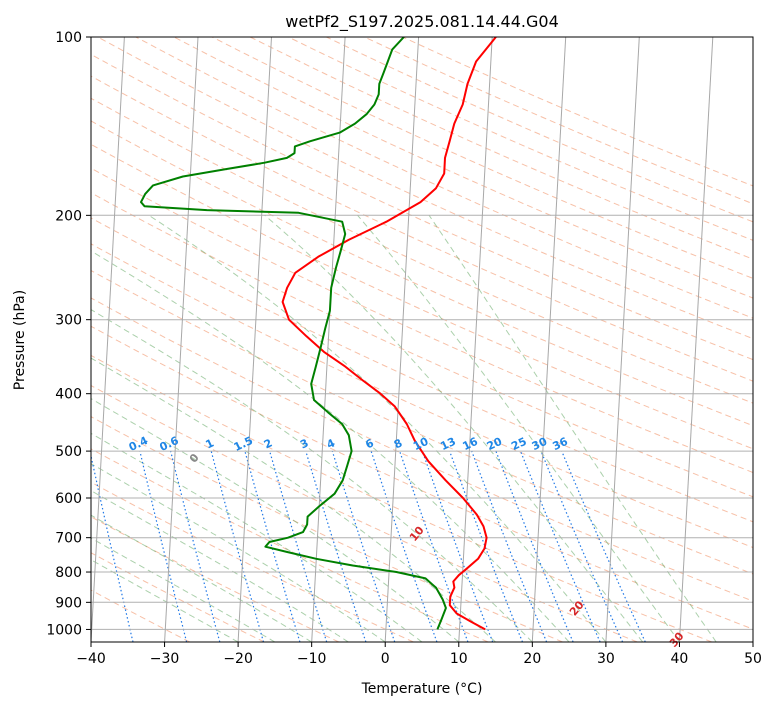  What do you see at coordinates (68, 38) in the screenshot?
I see `y-tick-label: 100` at bounding box center [68, 38].